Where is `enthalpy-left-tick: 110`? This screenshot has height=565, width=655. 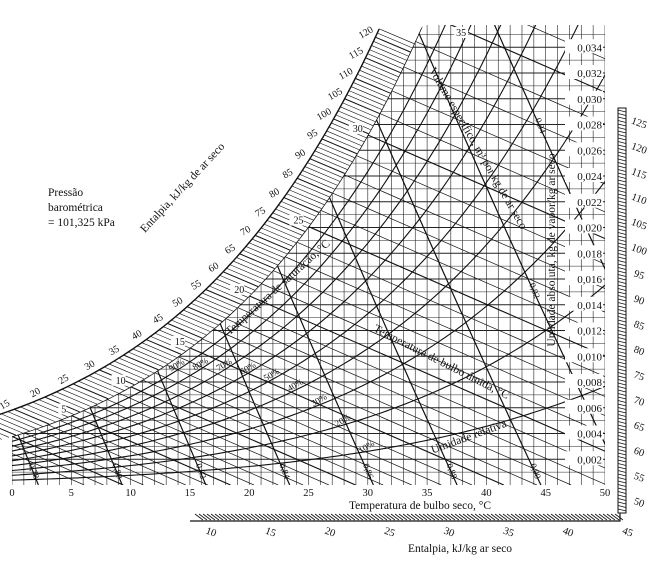 enthalpy-left-tick: 110 is located at coordinates (346, 74).